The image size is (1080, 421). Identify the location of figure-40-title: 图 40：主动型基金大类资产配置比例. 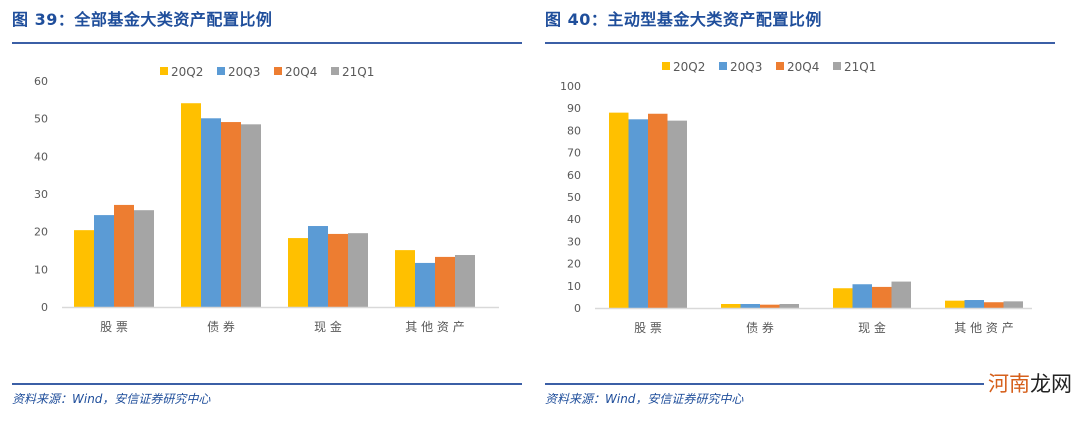
(683, 19).